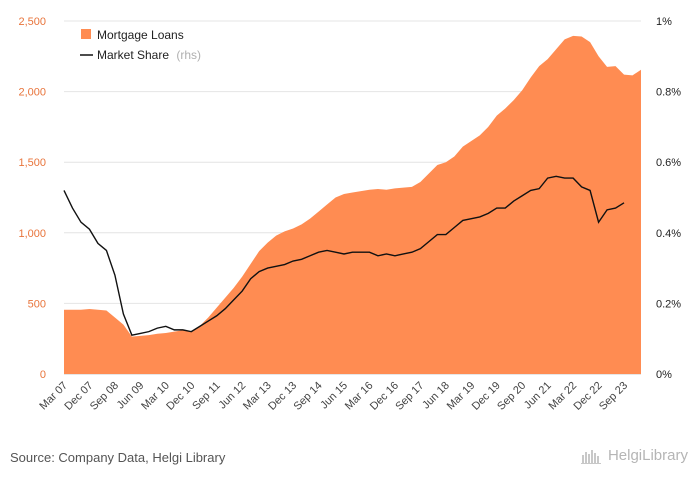  I want to click on x-tick-label: Dec 10, so click(180, 396).